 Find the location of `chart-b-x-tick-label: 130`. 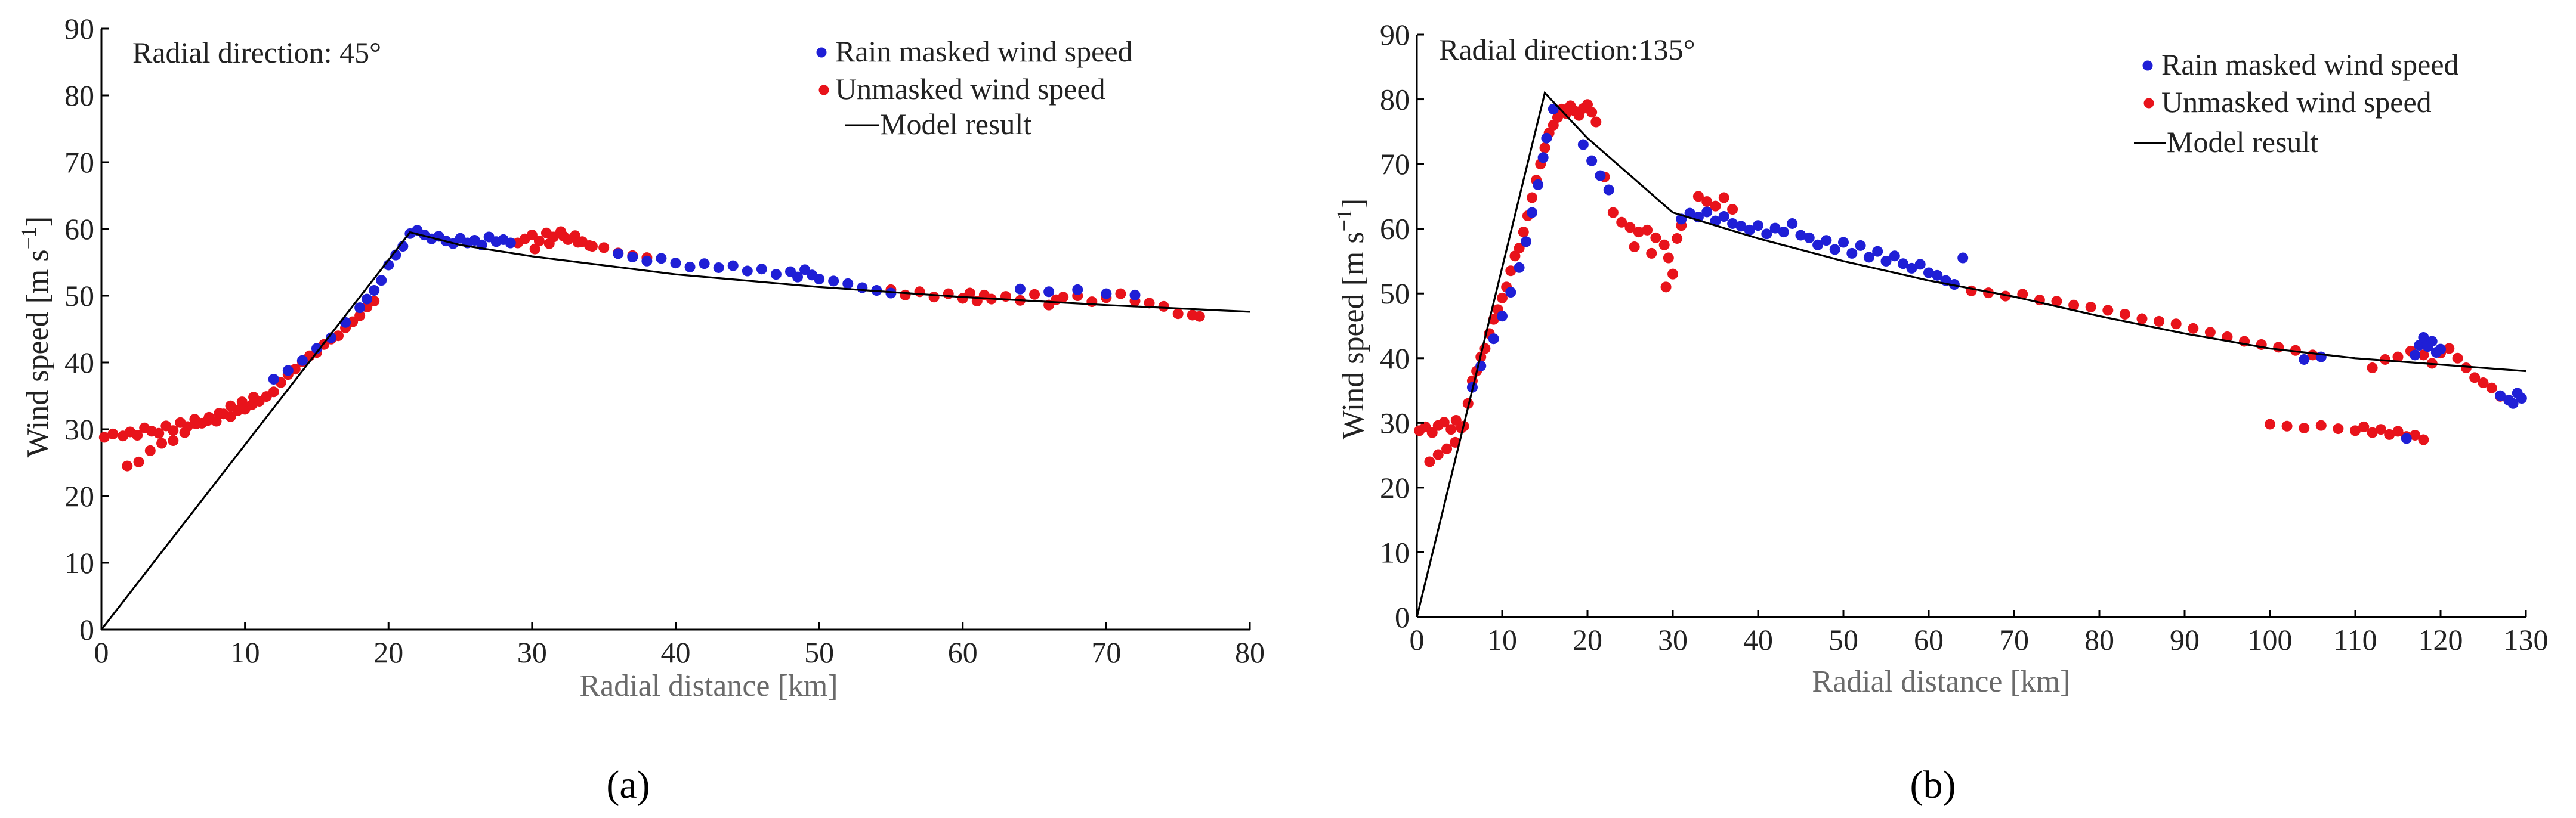

chart-b-x-tick-label: 130 is located at coordinates (2527, 639).